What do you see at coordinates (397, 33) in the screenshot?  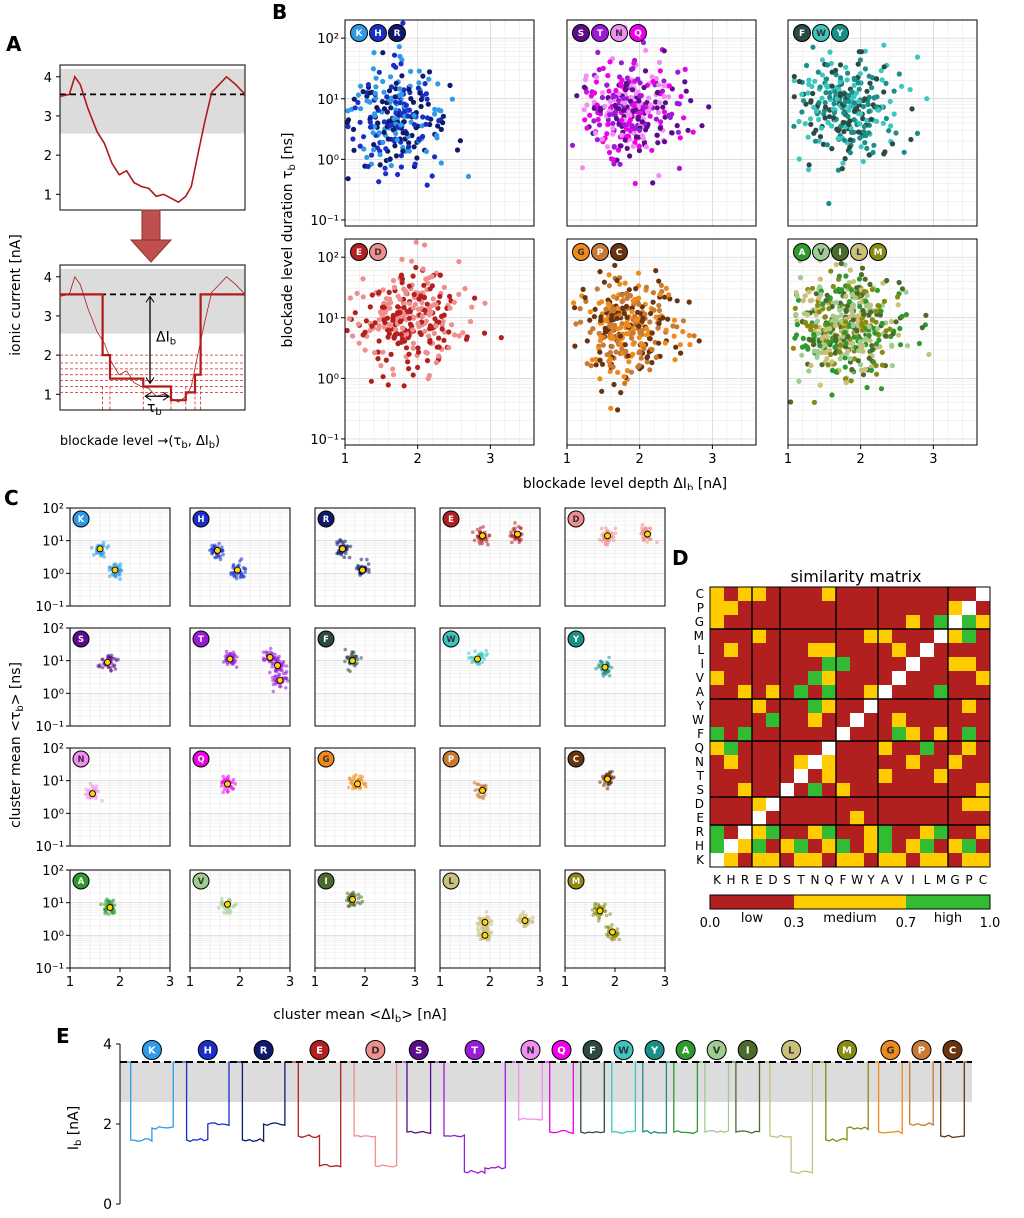 I see `group-R-badge` at bounding box center [397, 33].